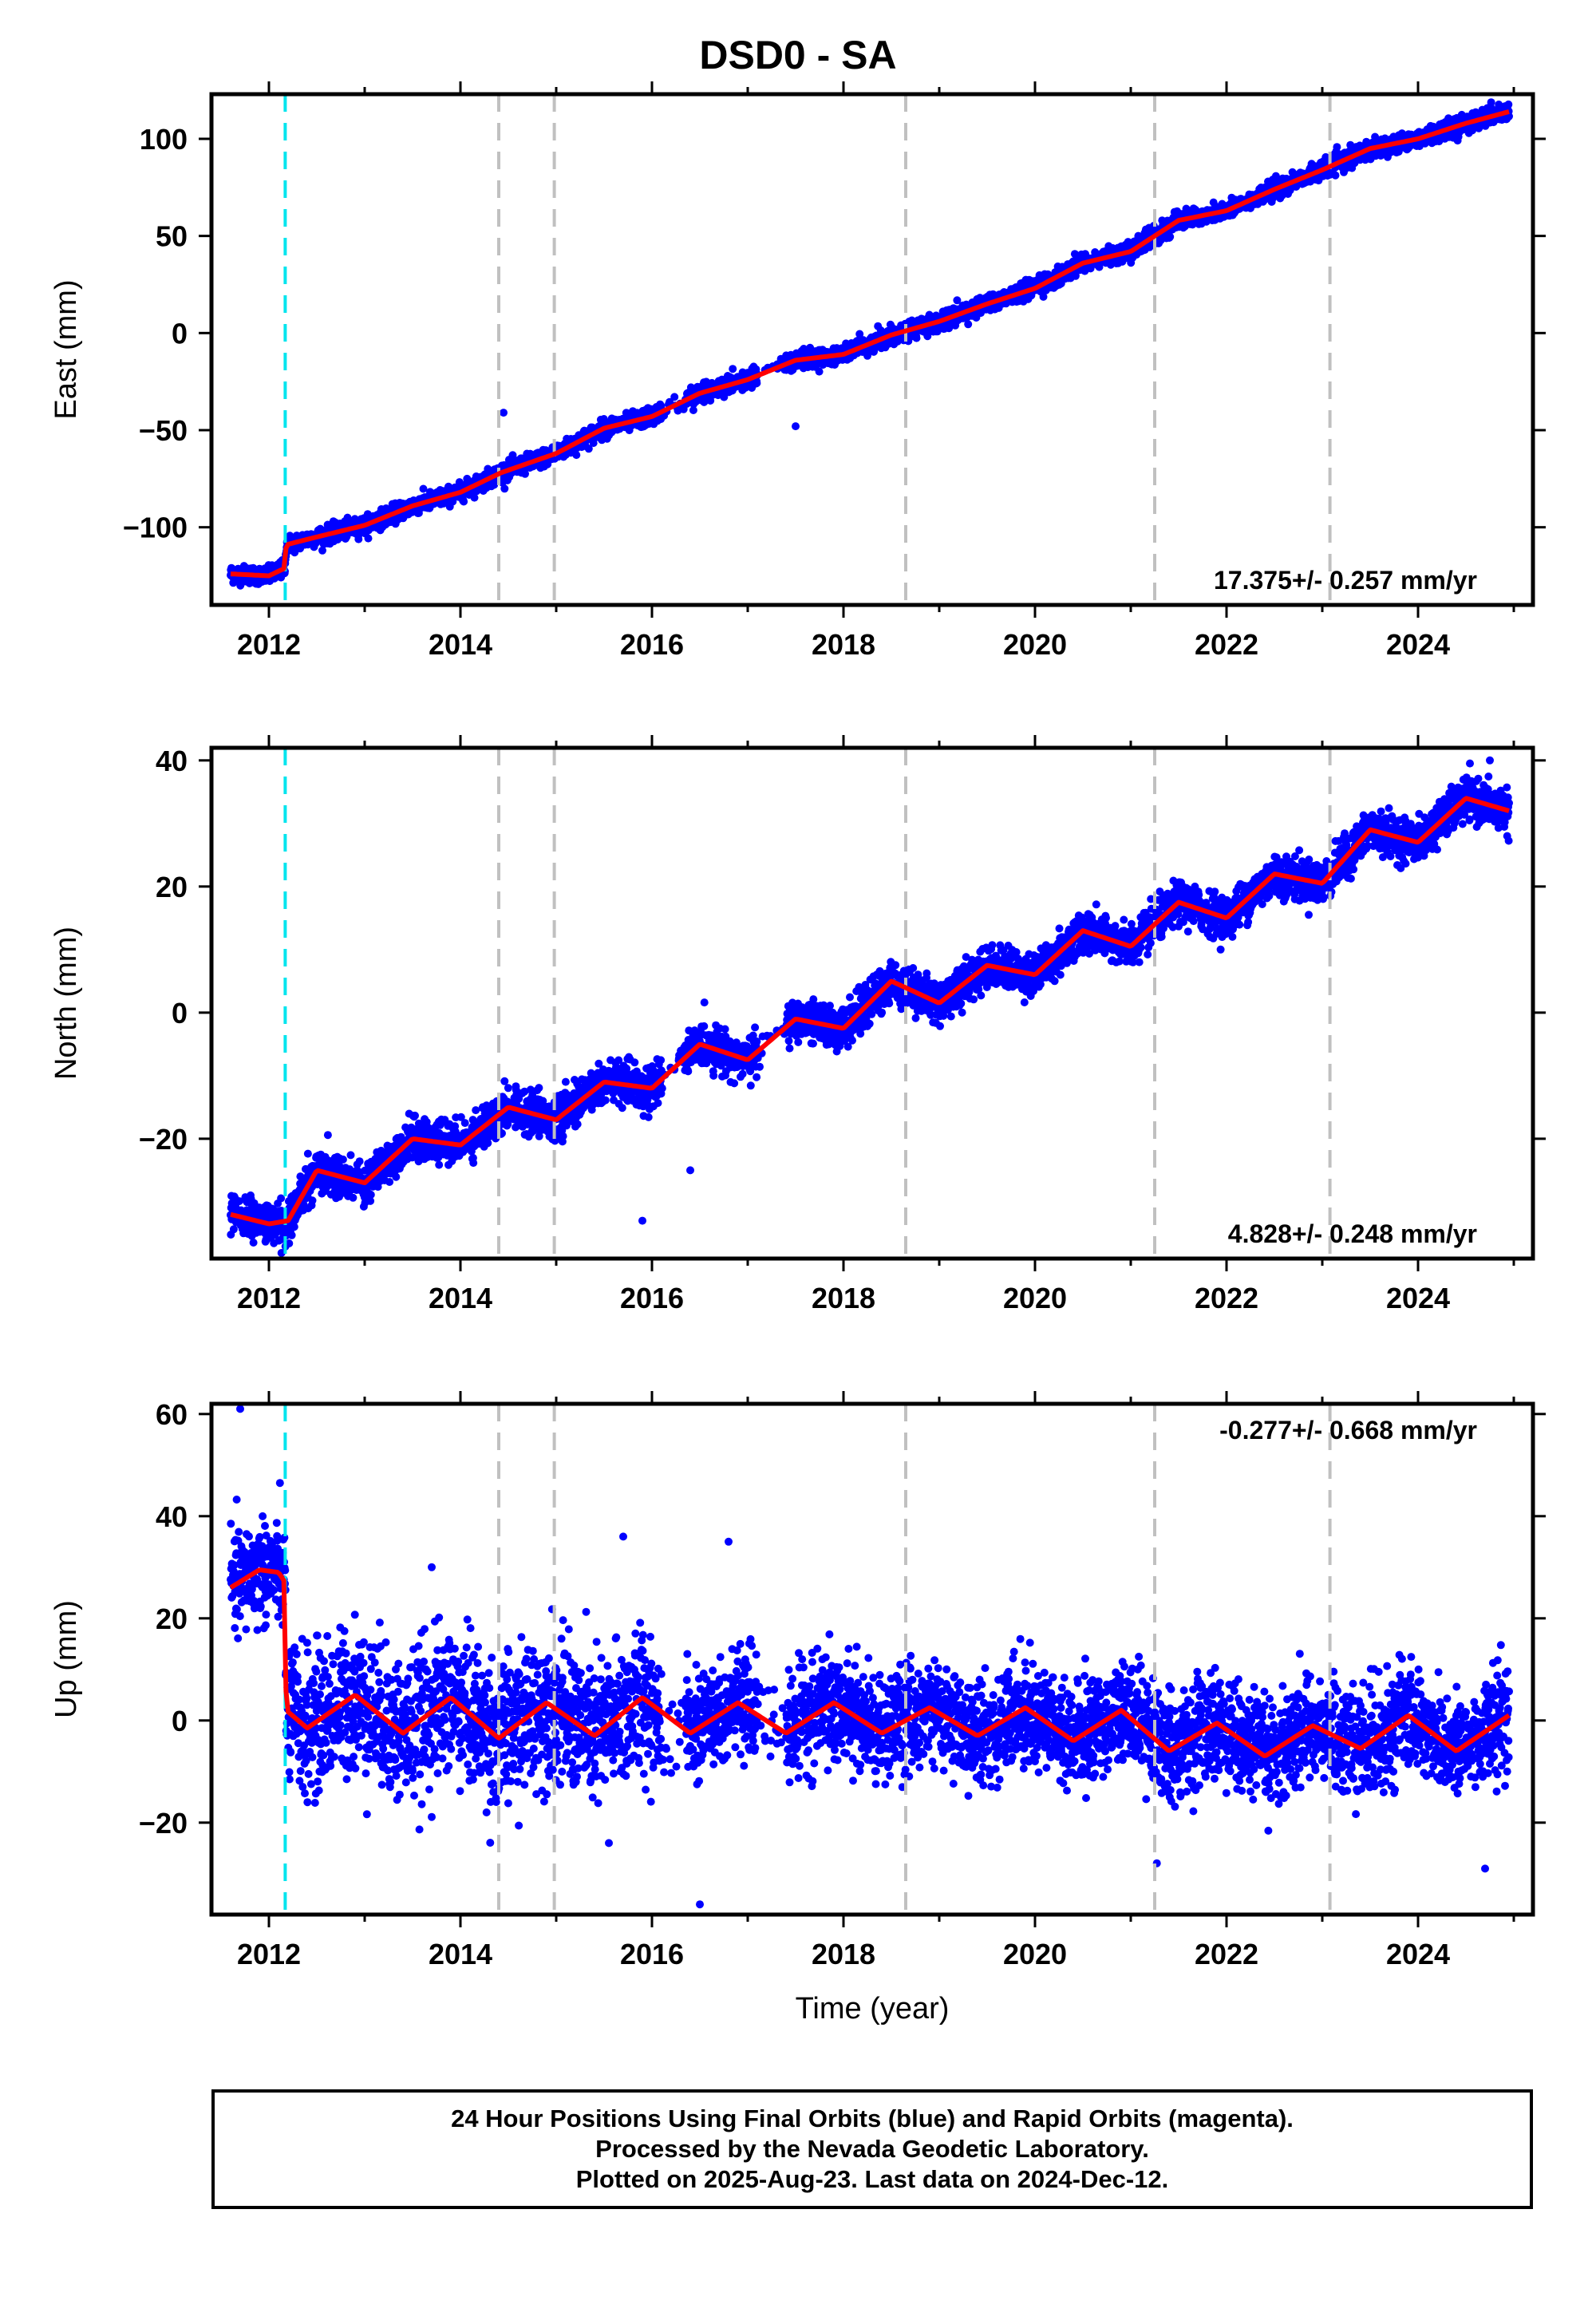 The height and width of the screenshot is (2316, 1596). What do you see at coordinates (1418, 644) in the screenshot?
I see `x-tick-label: 2024` at bounding box center [1418, 644].